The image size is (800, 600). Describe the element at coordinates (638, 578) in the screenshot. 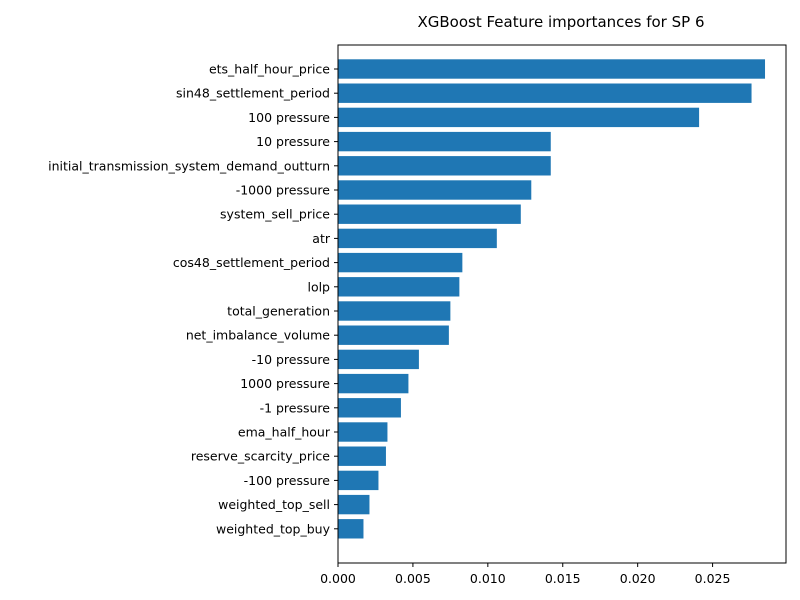

I see `x-tick-label: 0.020` at that location.